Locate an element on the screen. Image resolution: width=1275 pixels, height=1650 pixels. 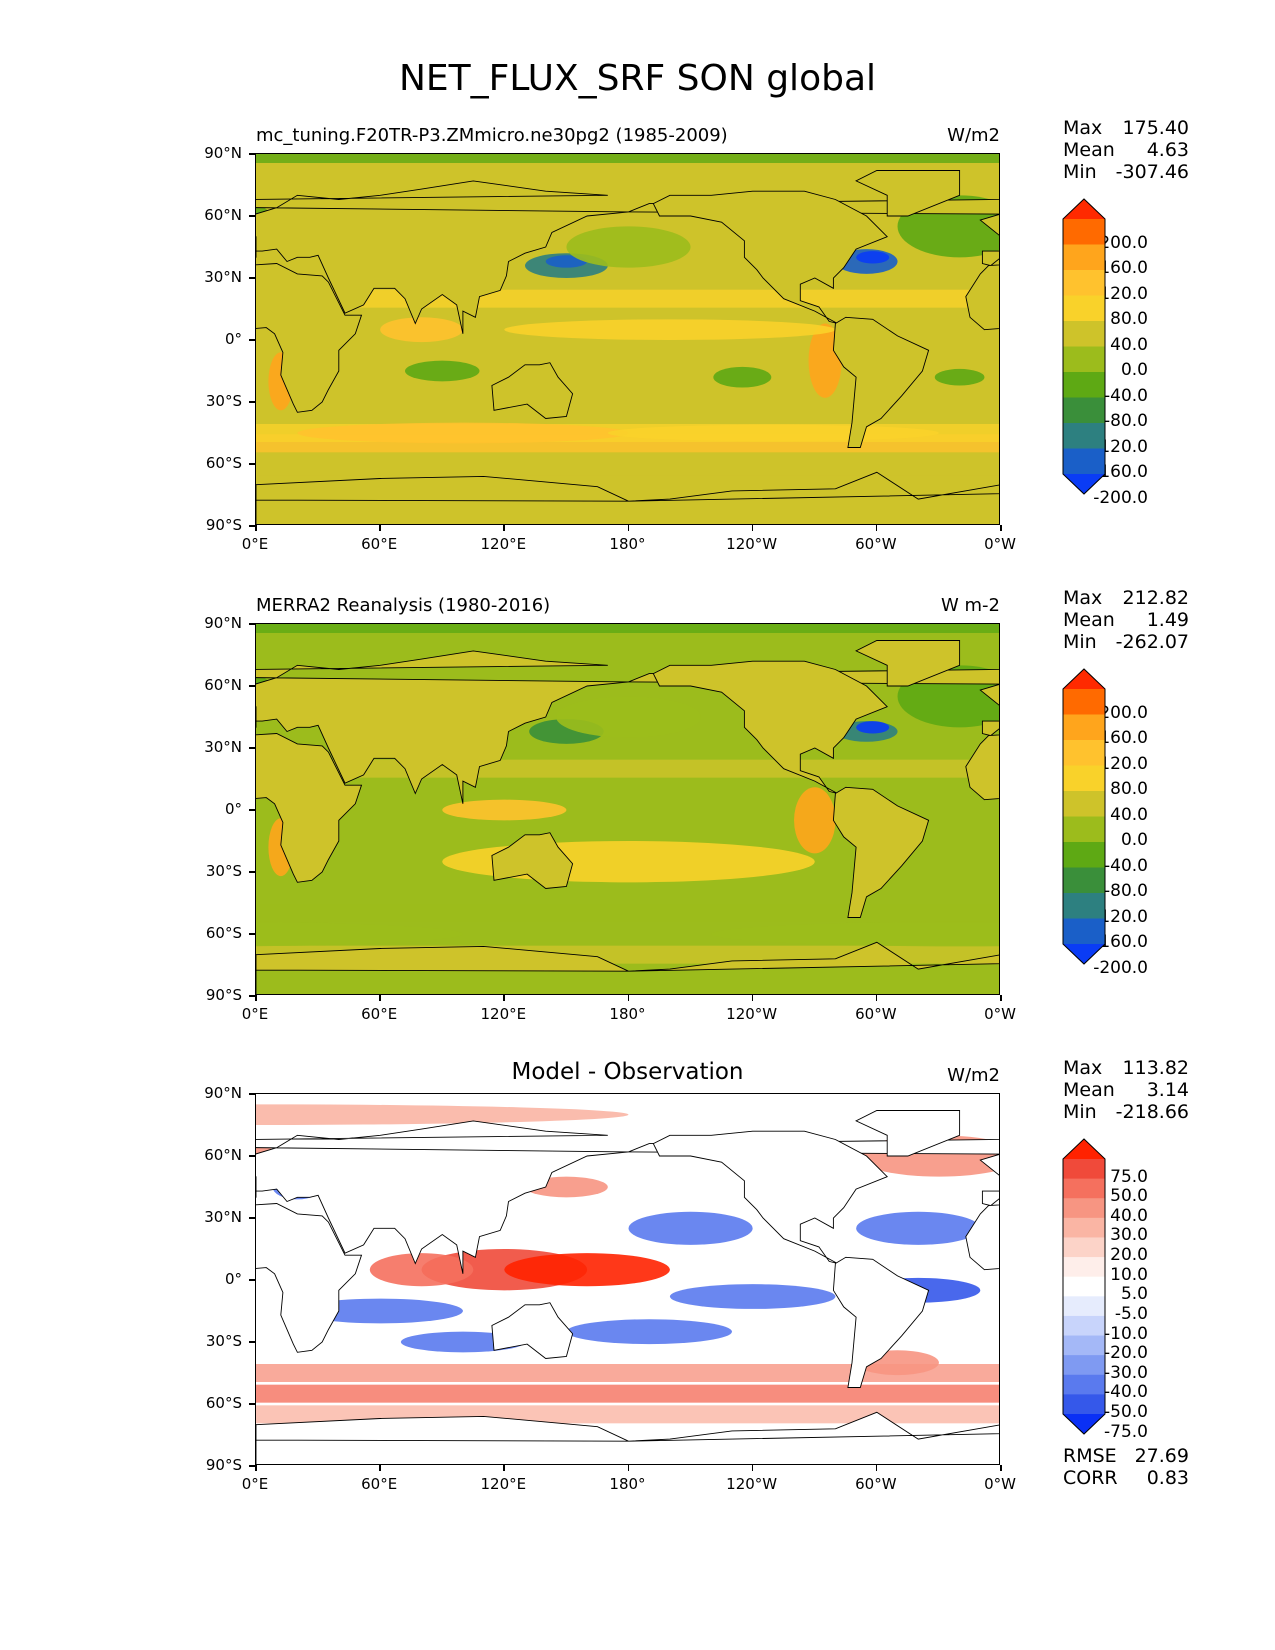
colorbar-diff is located at coordinates (1084, 1286).